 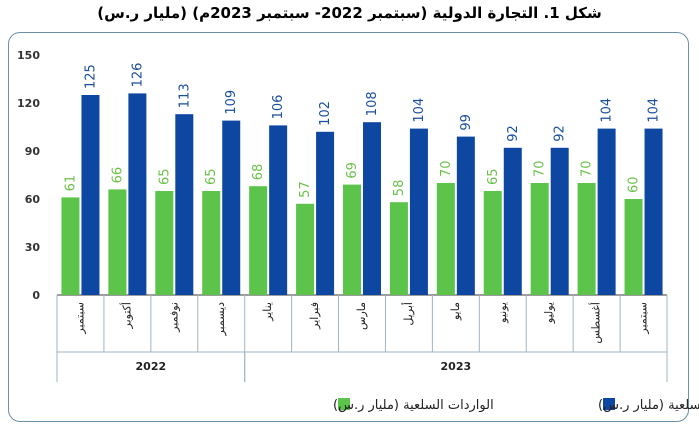 I want to click on year-label: 2022, so click(x=151, y=366).